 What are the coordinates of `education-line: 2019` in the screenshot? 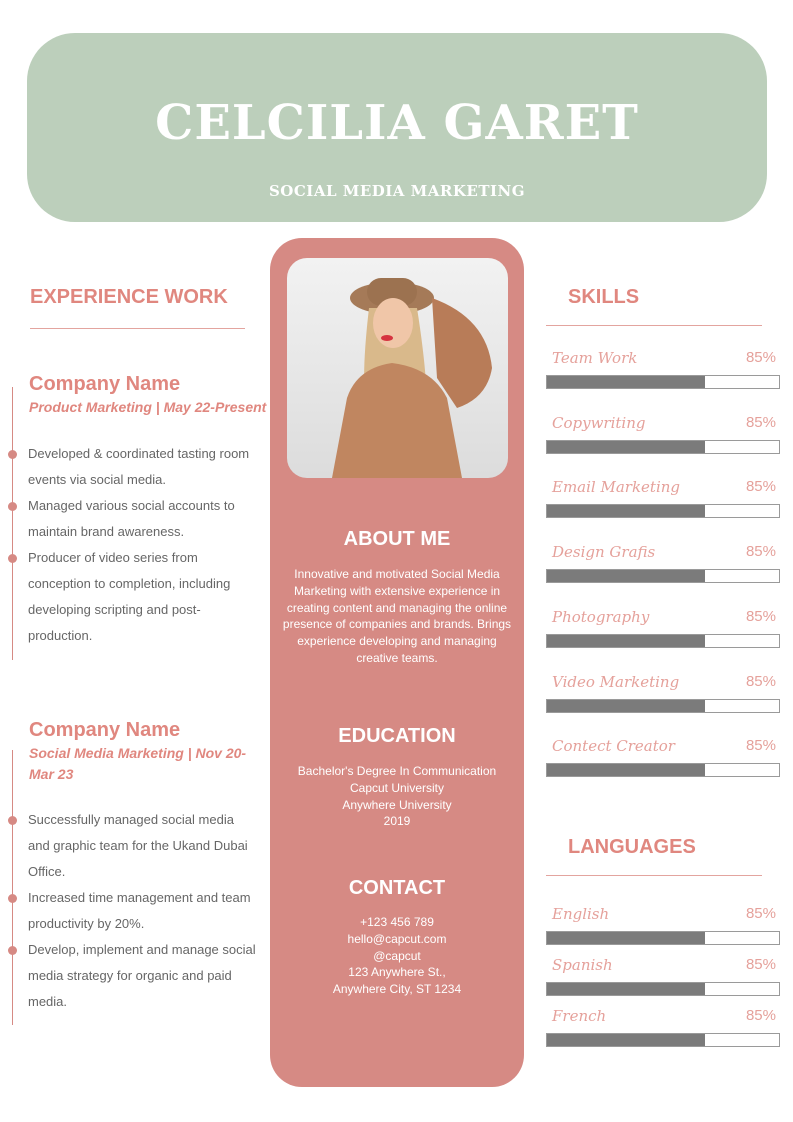 It's located at (397, 821).